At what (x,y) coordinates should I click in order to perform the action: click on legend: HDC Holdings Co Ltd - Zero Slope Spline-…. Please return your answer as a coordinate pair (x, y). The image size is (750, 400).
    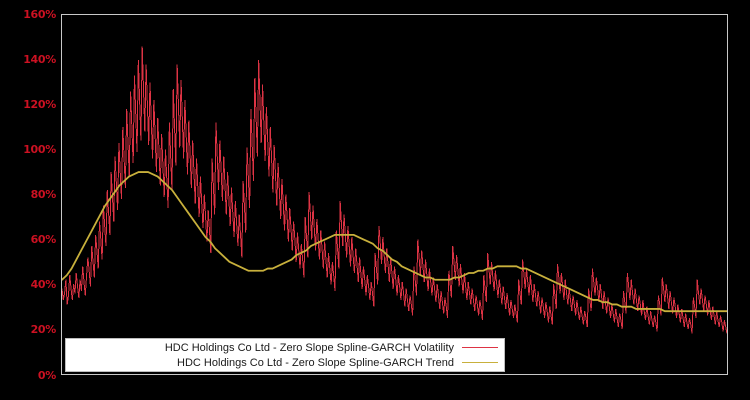
    Looking at the image, I should click on (285, 355).